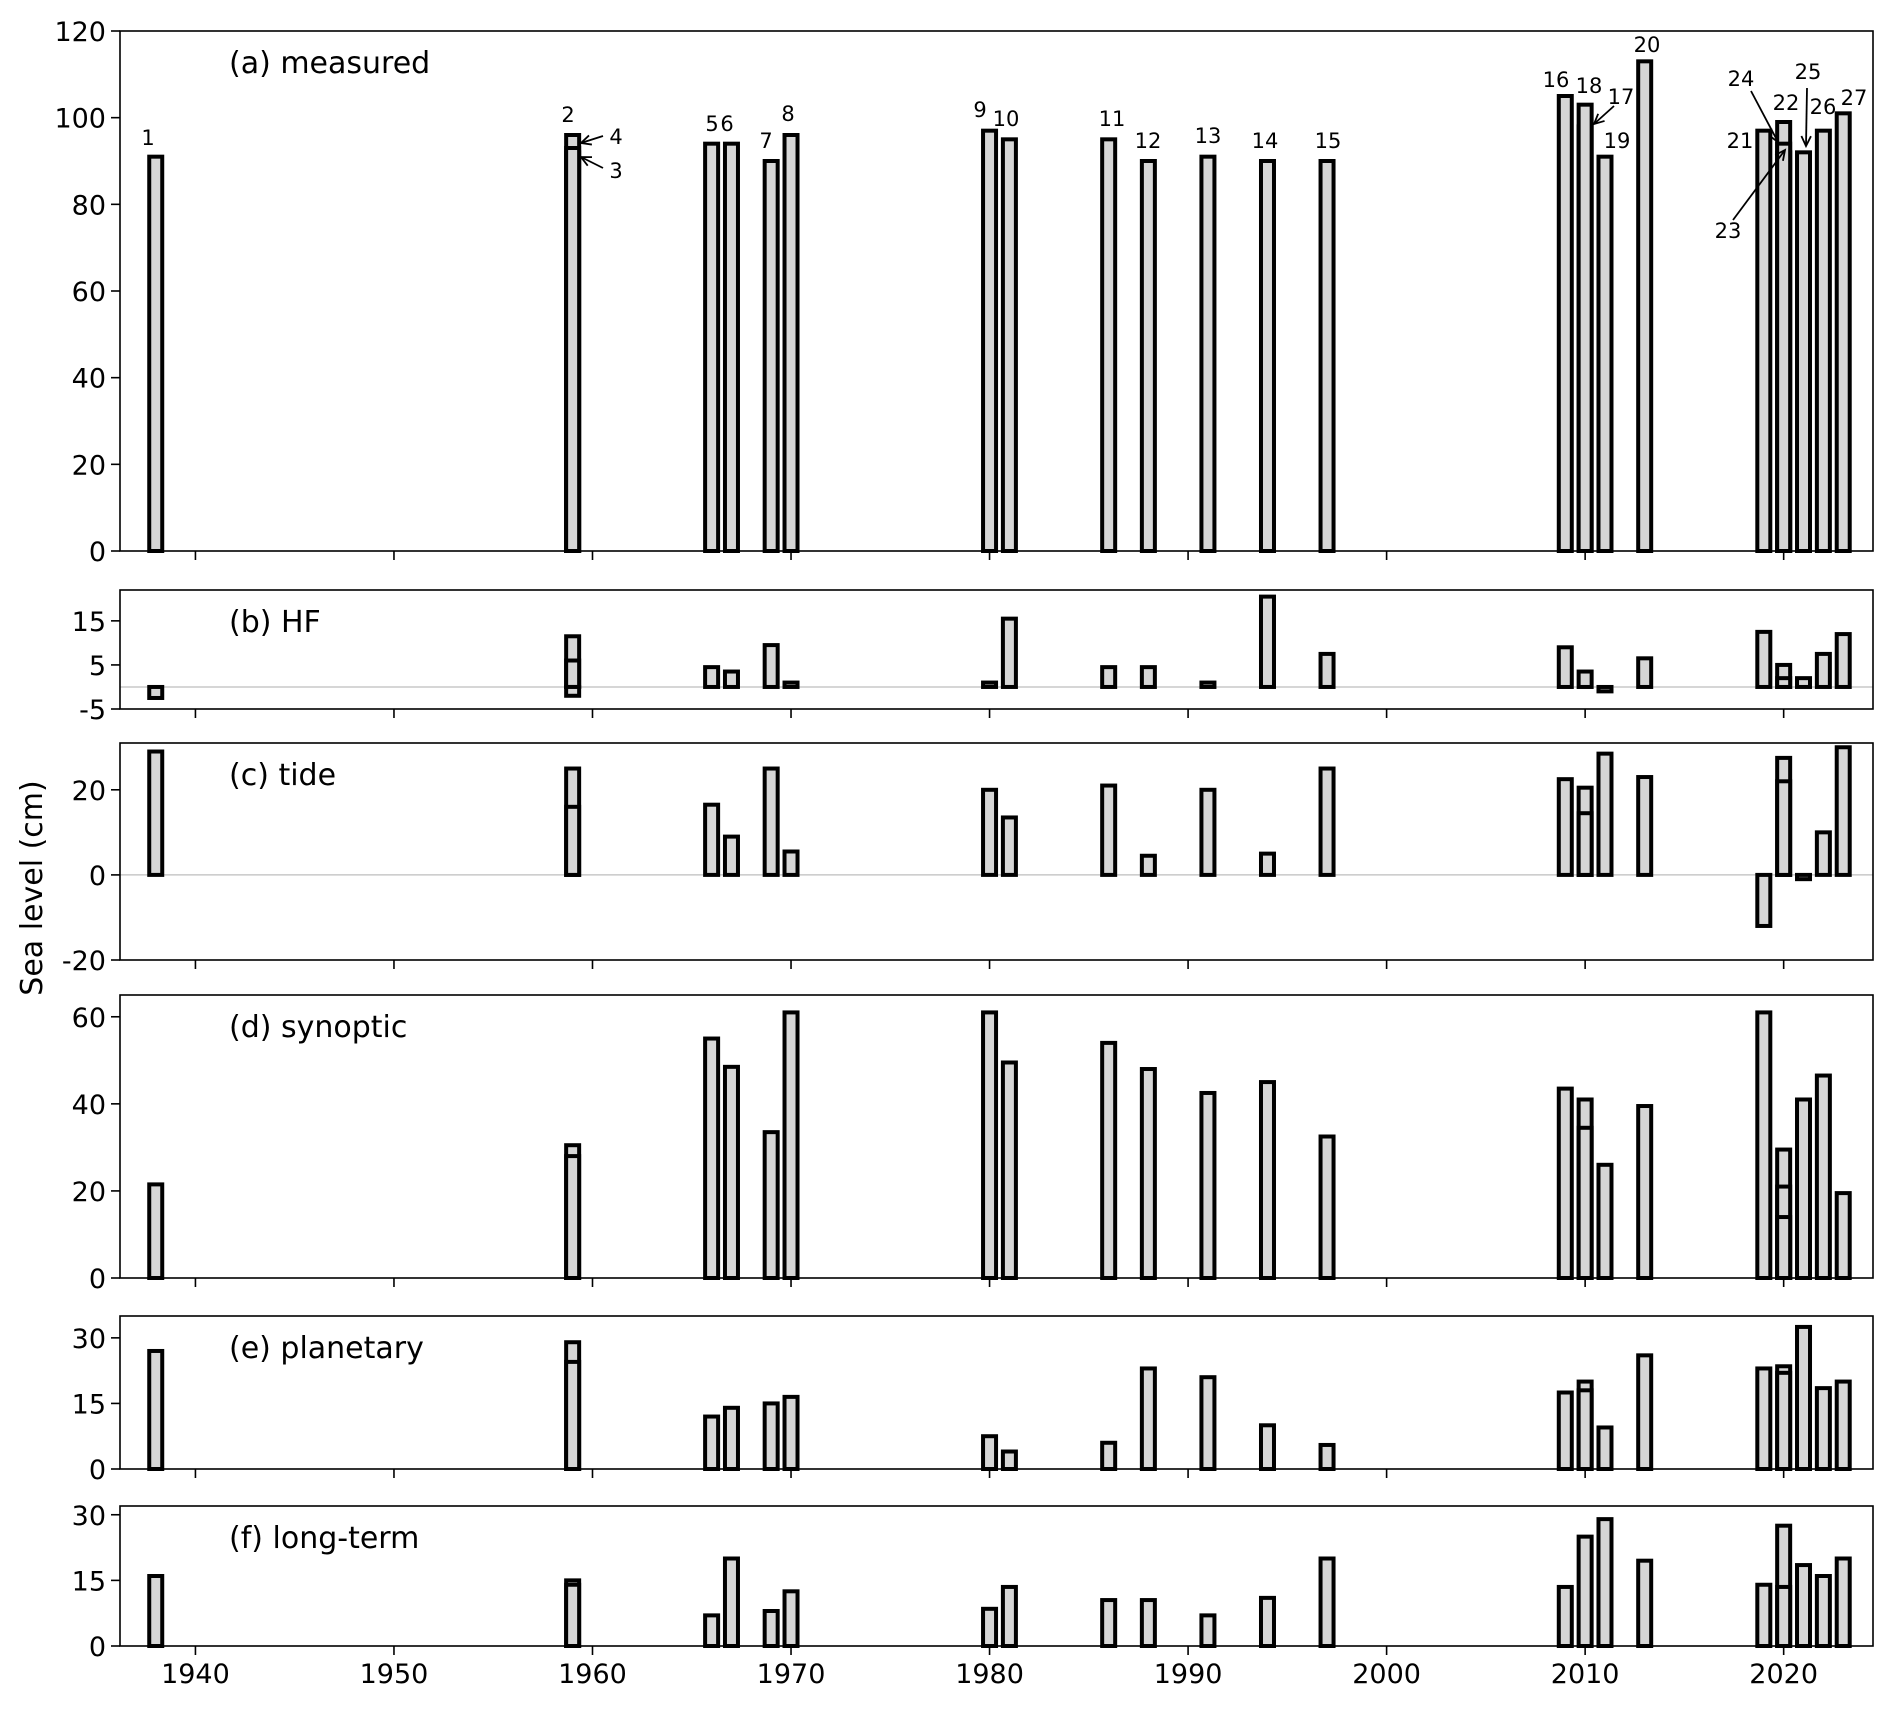 The width and height of the screenshot is (1892, 1709). I want to click on panel-2: -5 5 15 (b) HF, so click(973, 657).